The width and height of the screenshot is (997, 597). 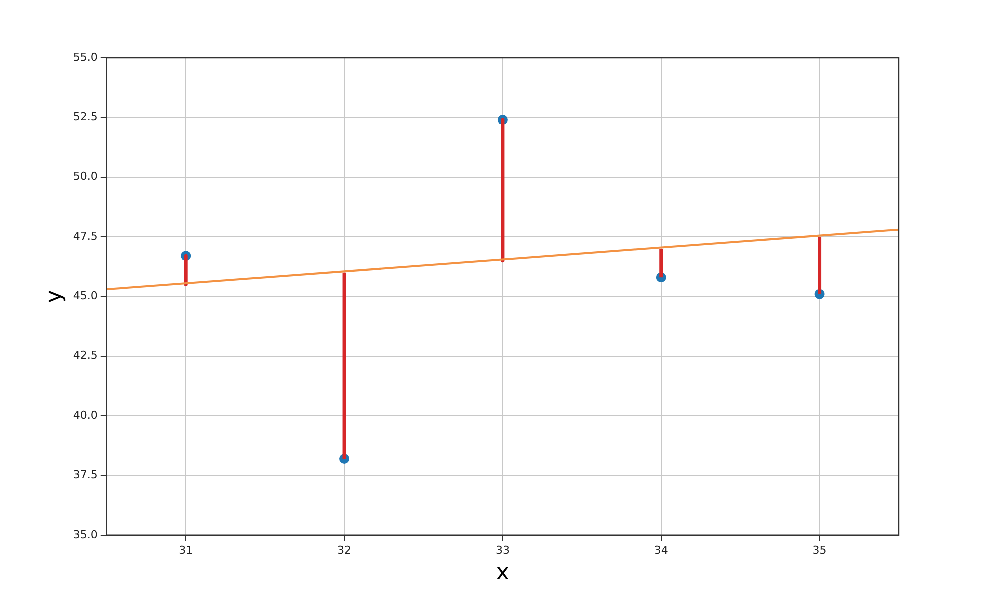 I want to click on y-tick-label: 37.5, so click(x=85, y=475).